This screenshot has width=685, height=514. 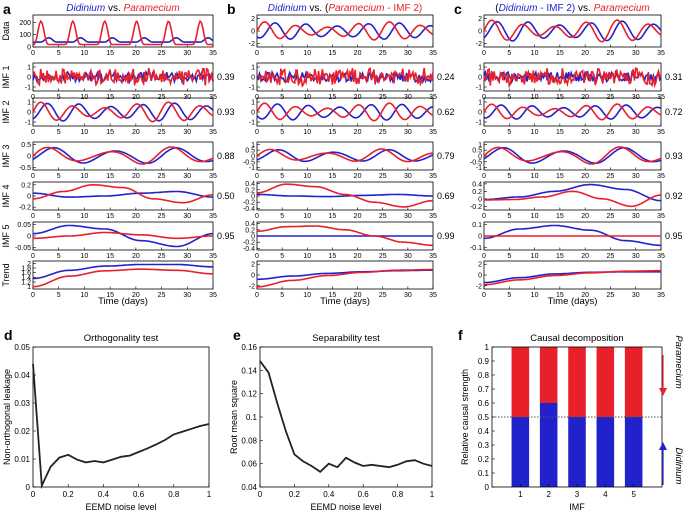 I want to click on y-tick-label: 2, so click(x=253, y=19).